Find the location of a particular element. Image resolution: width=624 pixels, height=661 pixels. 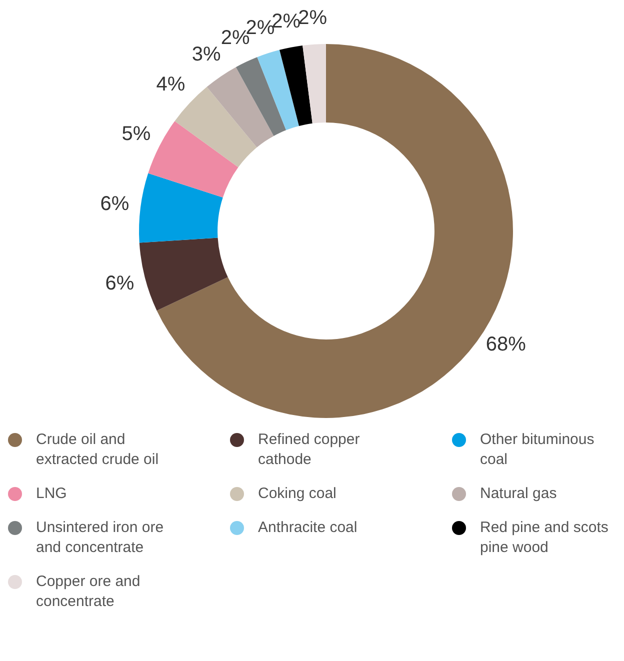

data-label: 5% is located at coordinates (136, 133).